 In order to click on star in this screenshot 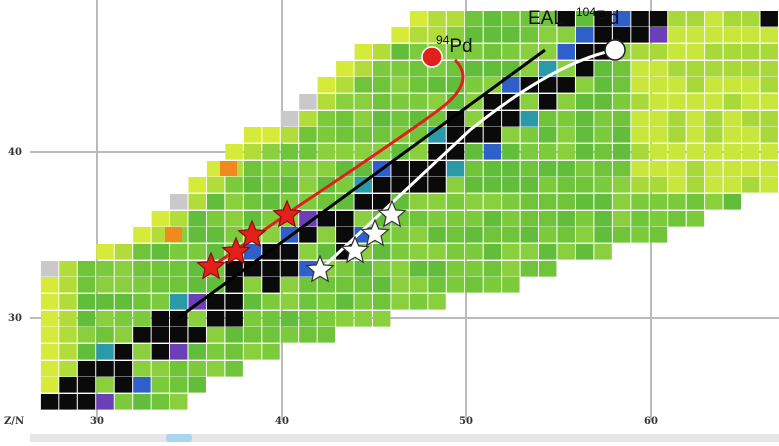, I will do `click(355, 249)`.